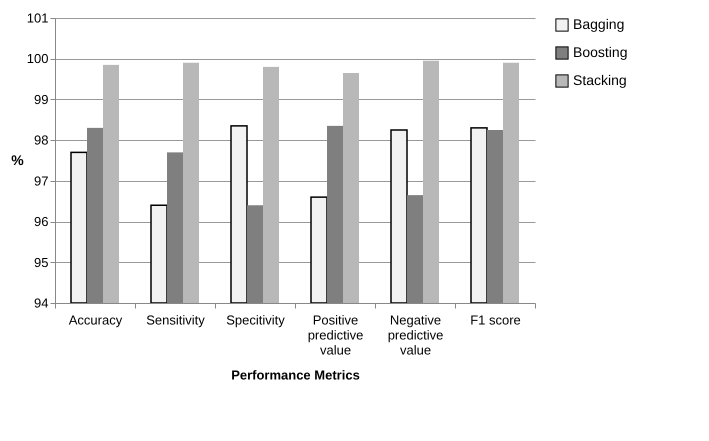  What do you see at coordinates (37, 58) in the screenshot?
I see `y-tick-label: 100` at bounding box center [37, 58].